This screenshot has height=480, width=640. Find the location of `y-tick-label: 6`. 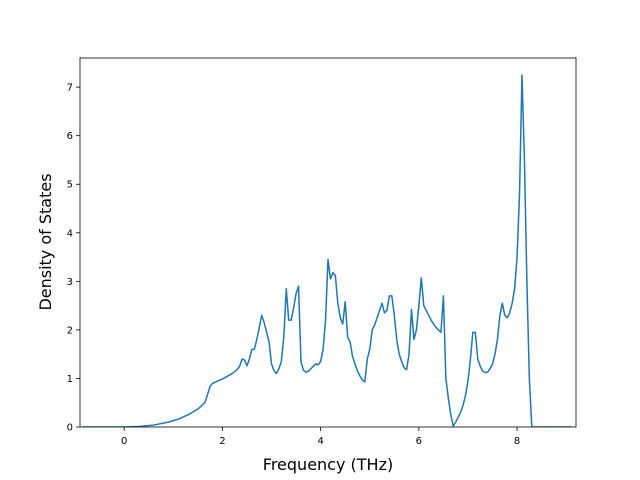

y-tick-label: 6 is located at coordinates (70, 136).